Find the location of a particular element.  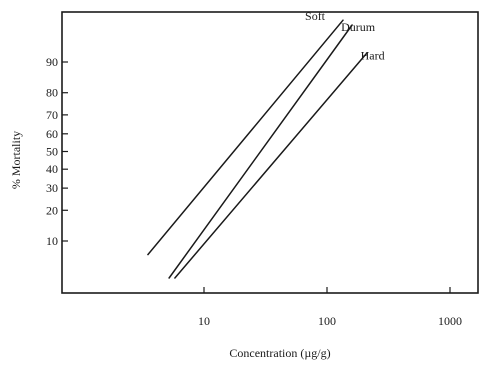

series-label-soft: Soft is located at coordinates (315, 16).